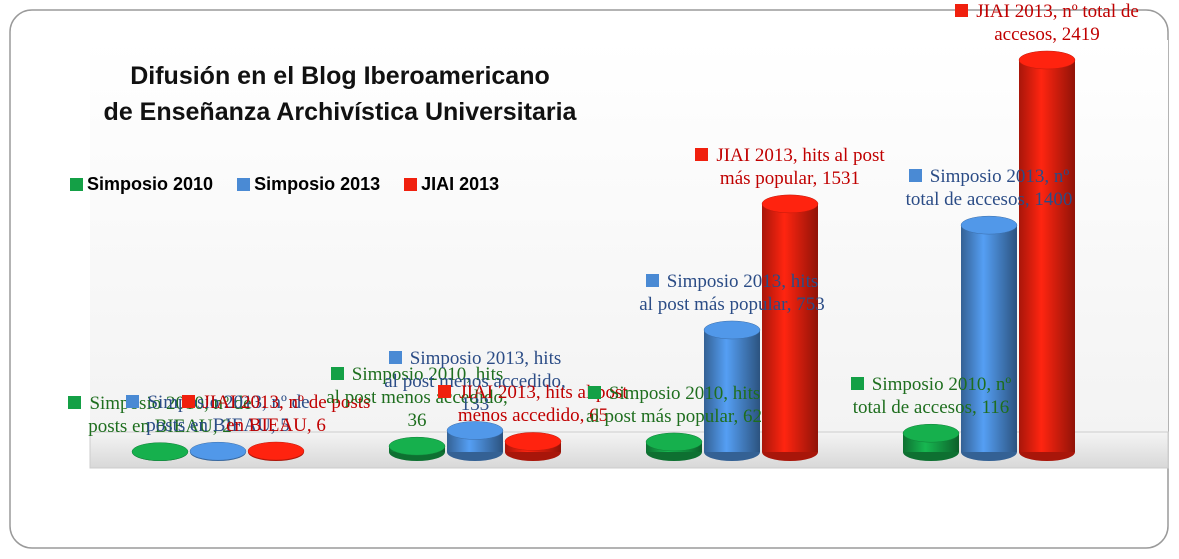 The width and height of the screenshot is (1179, 559). I want to click on legend-item: Simposio 2010, so click(141, 184).